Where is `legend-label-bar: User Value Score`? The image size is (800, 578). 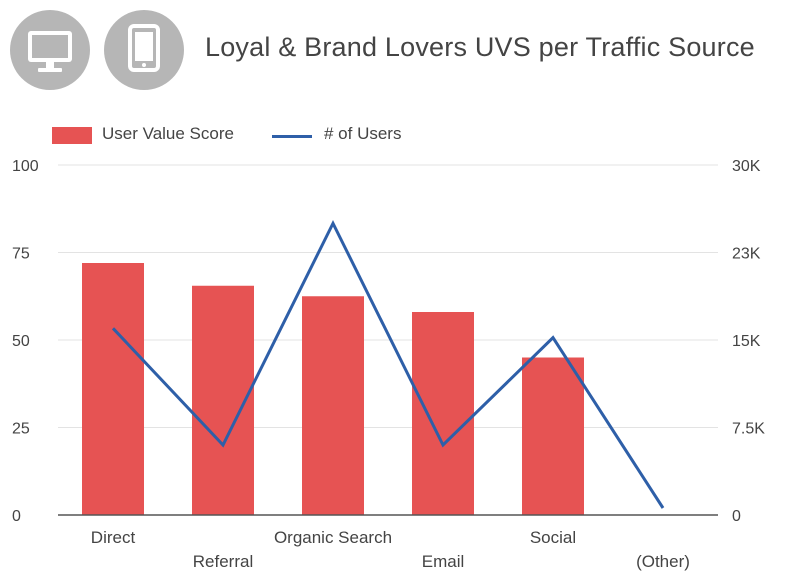
legend-label-bar: User Value Score is located at coordinates (168, 133).